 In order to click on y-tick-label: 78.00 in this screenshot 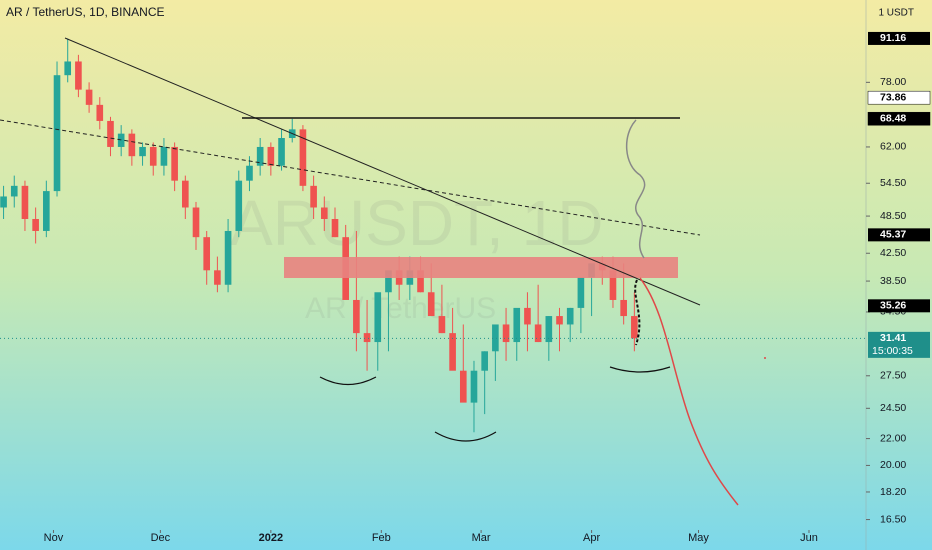, I will do `click(893, 82)`.